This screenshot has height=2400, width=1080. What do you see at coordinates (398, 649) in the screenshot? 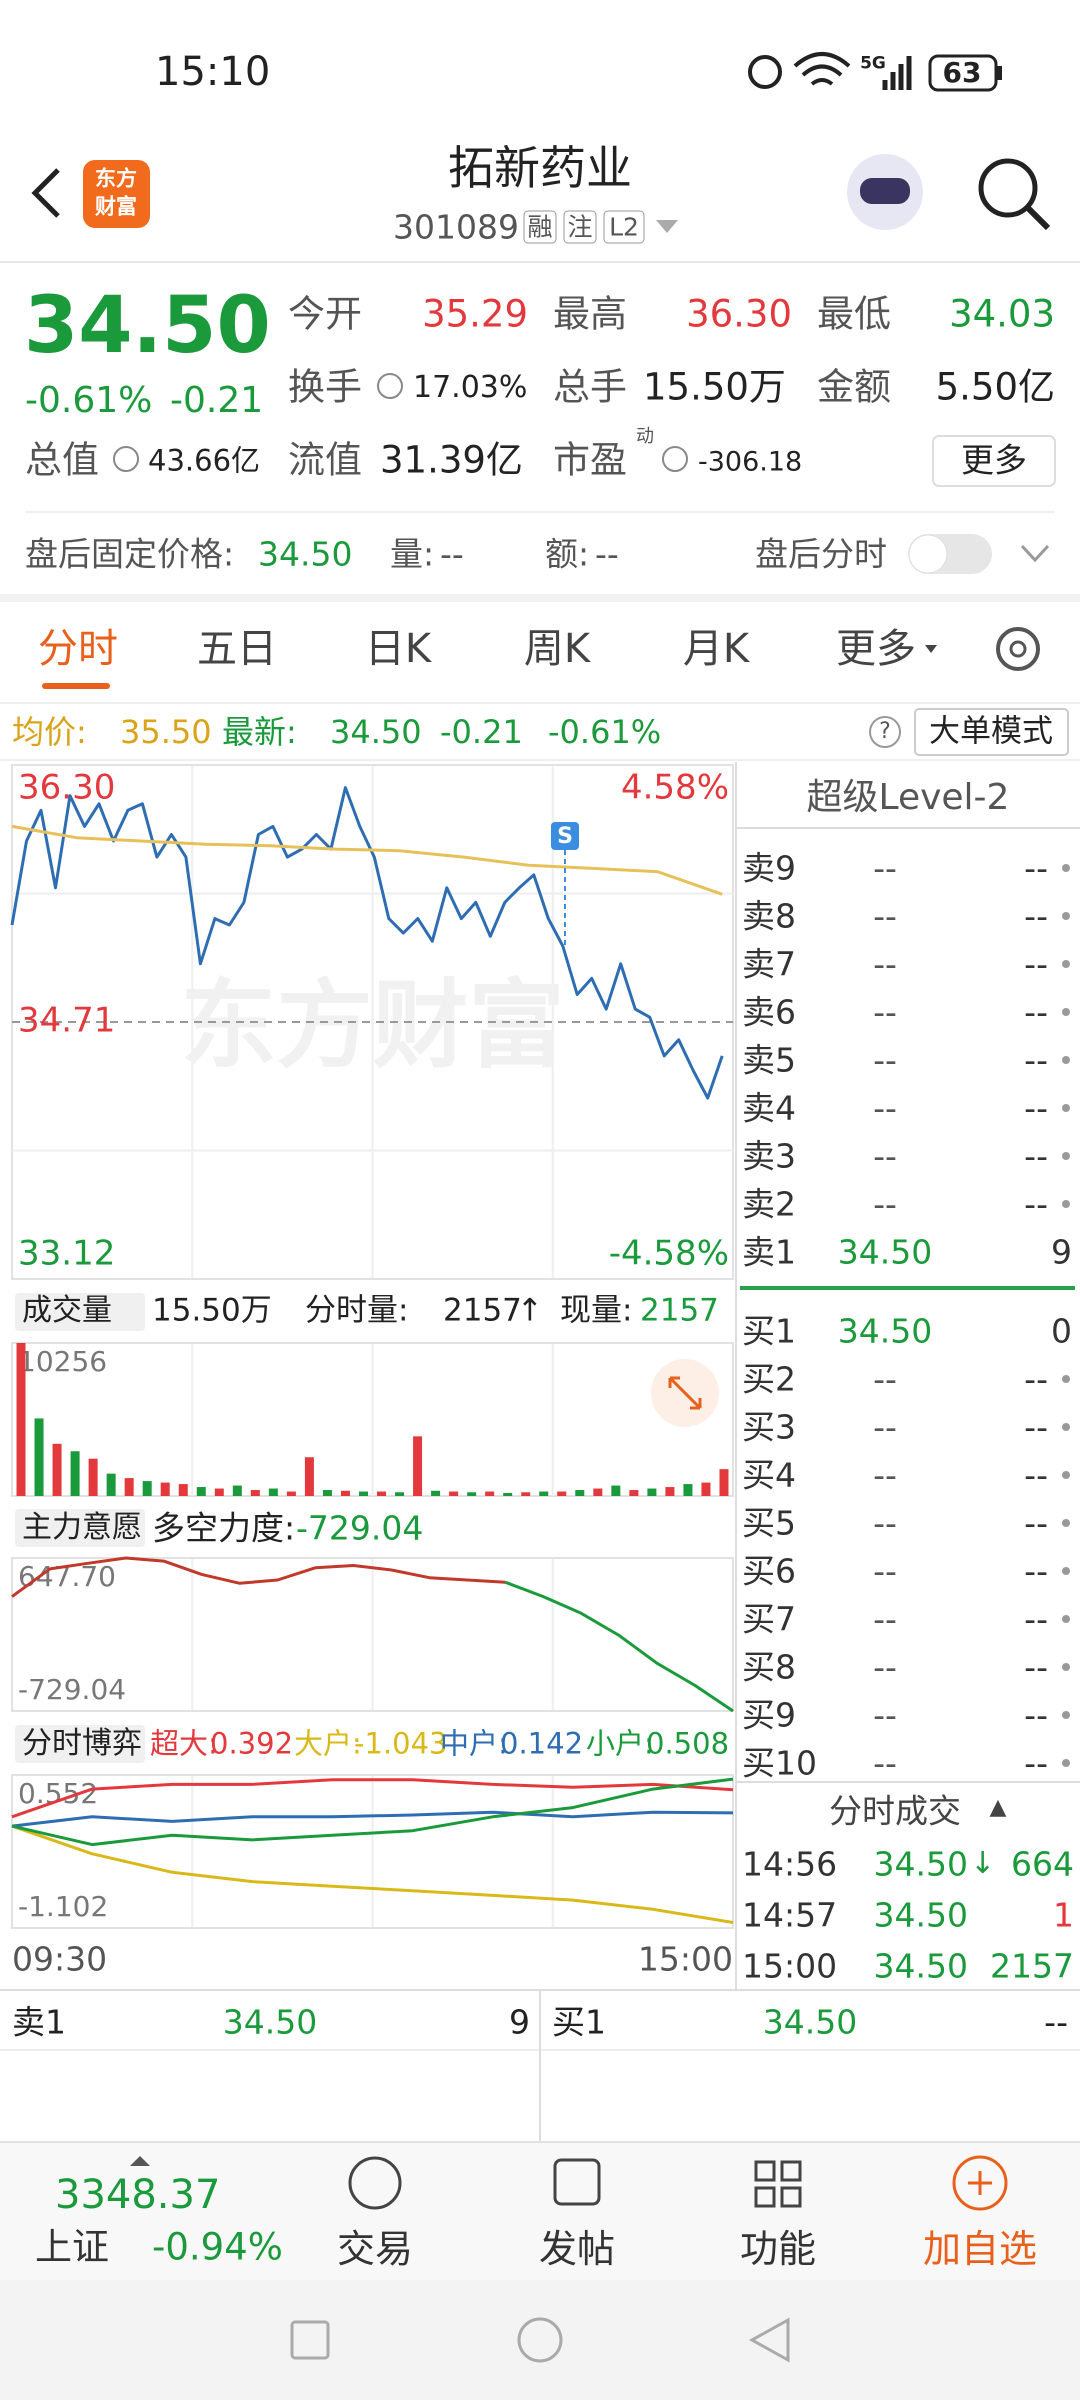
I see `tab: 日K` at bounding box center [398, 649].